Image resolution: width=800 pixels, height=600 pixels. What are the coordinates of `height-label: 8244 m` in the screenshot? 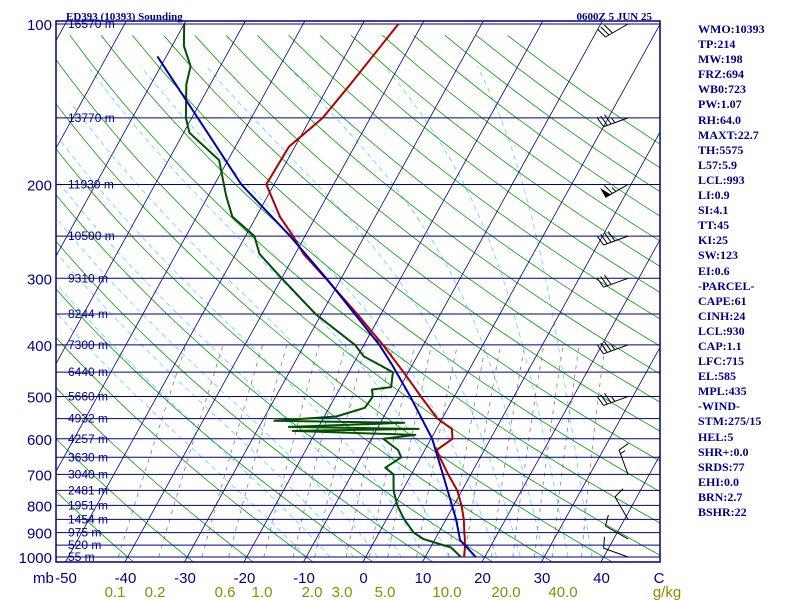 It's located at (88, 314).